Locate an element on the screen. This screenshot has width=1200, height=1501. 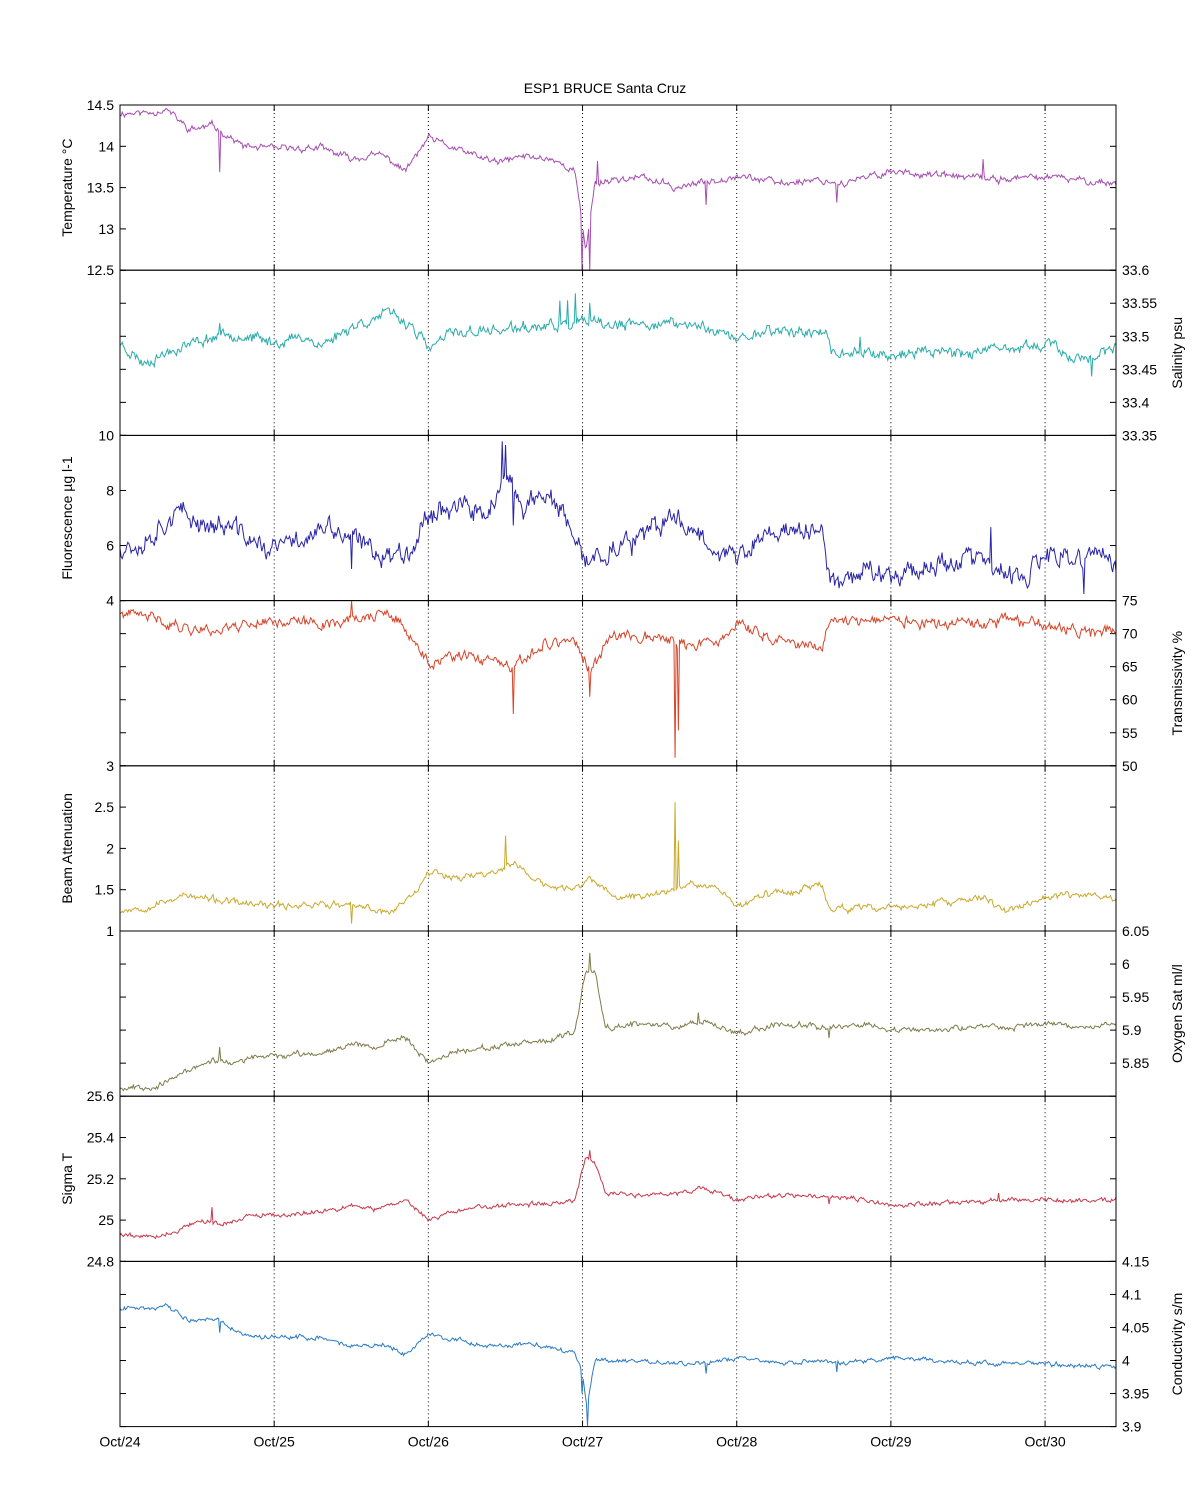
y-tick-label: 1 is located at coordinates (110, 931).